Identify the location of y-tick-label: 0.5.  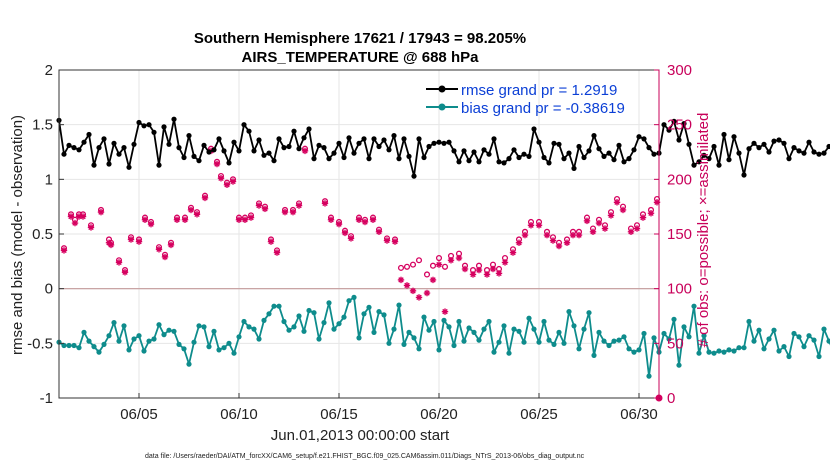
(42, 234).